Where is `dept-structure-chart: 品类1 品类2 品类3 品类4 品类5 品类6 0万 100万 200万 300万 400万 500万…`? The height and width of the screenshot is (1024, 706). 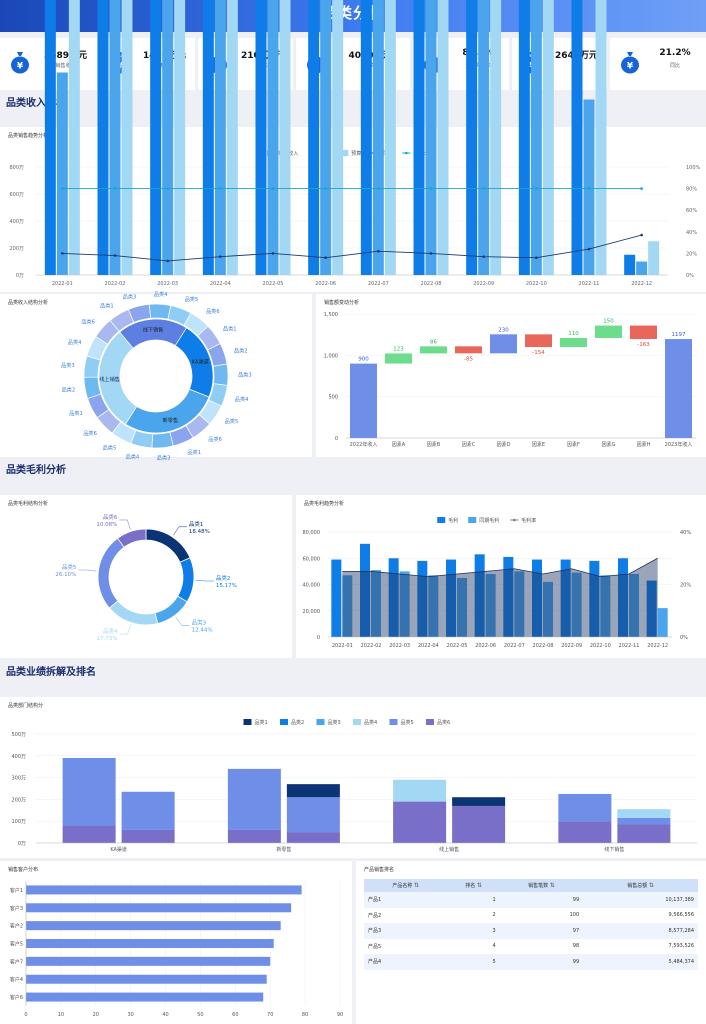 dept-structure-chart: 品类1 品类2 品类3 品类4 品类5 品类6 0万 100万 200万 300万 400万 500万… is located at coordinates (354, 786).